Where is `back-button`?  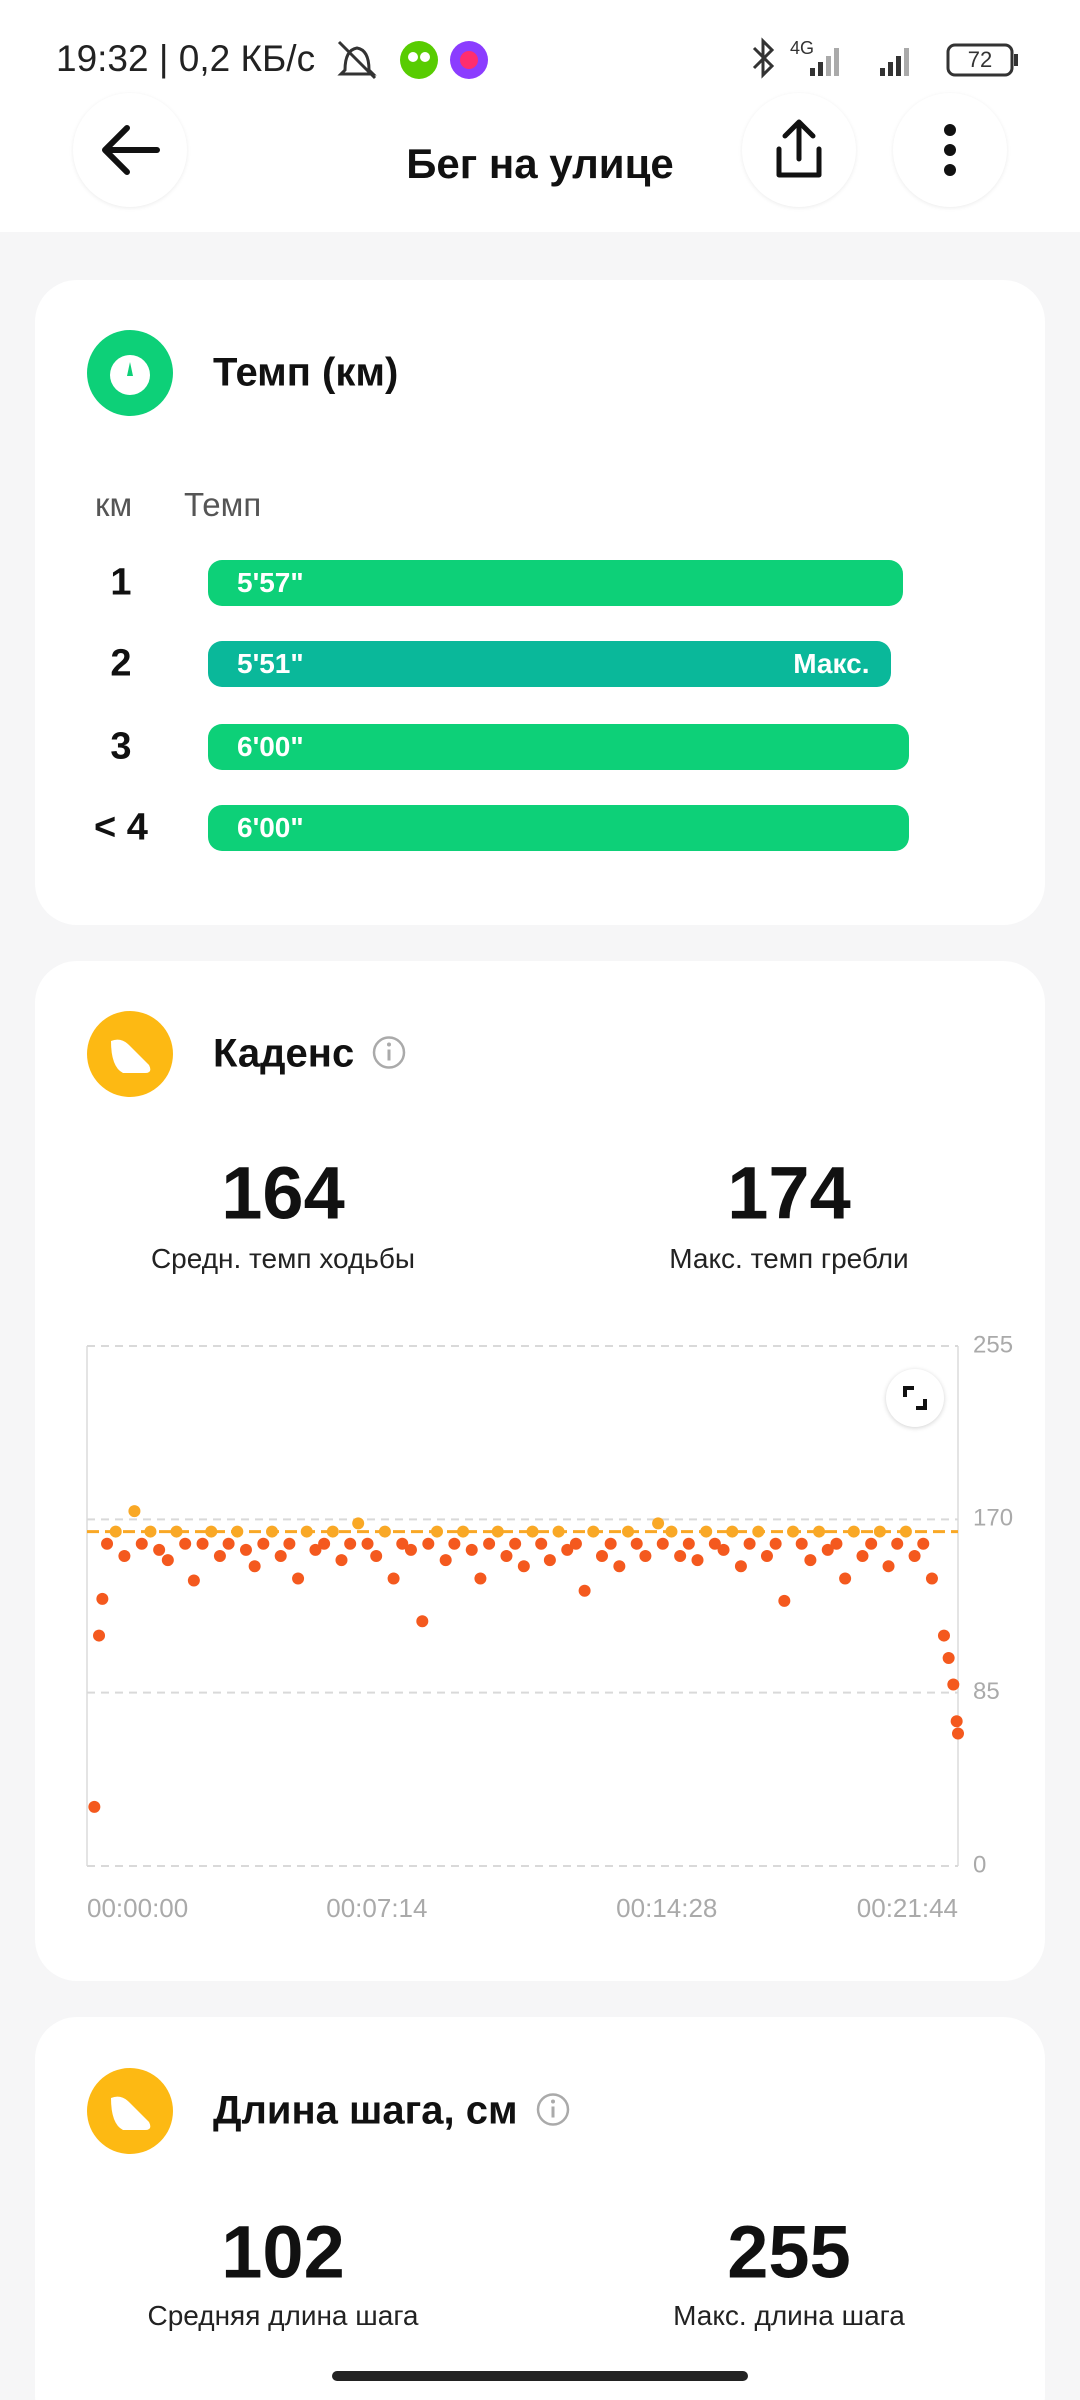
back-button is located at coordinates (130, 150).